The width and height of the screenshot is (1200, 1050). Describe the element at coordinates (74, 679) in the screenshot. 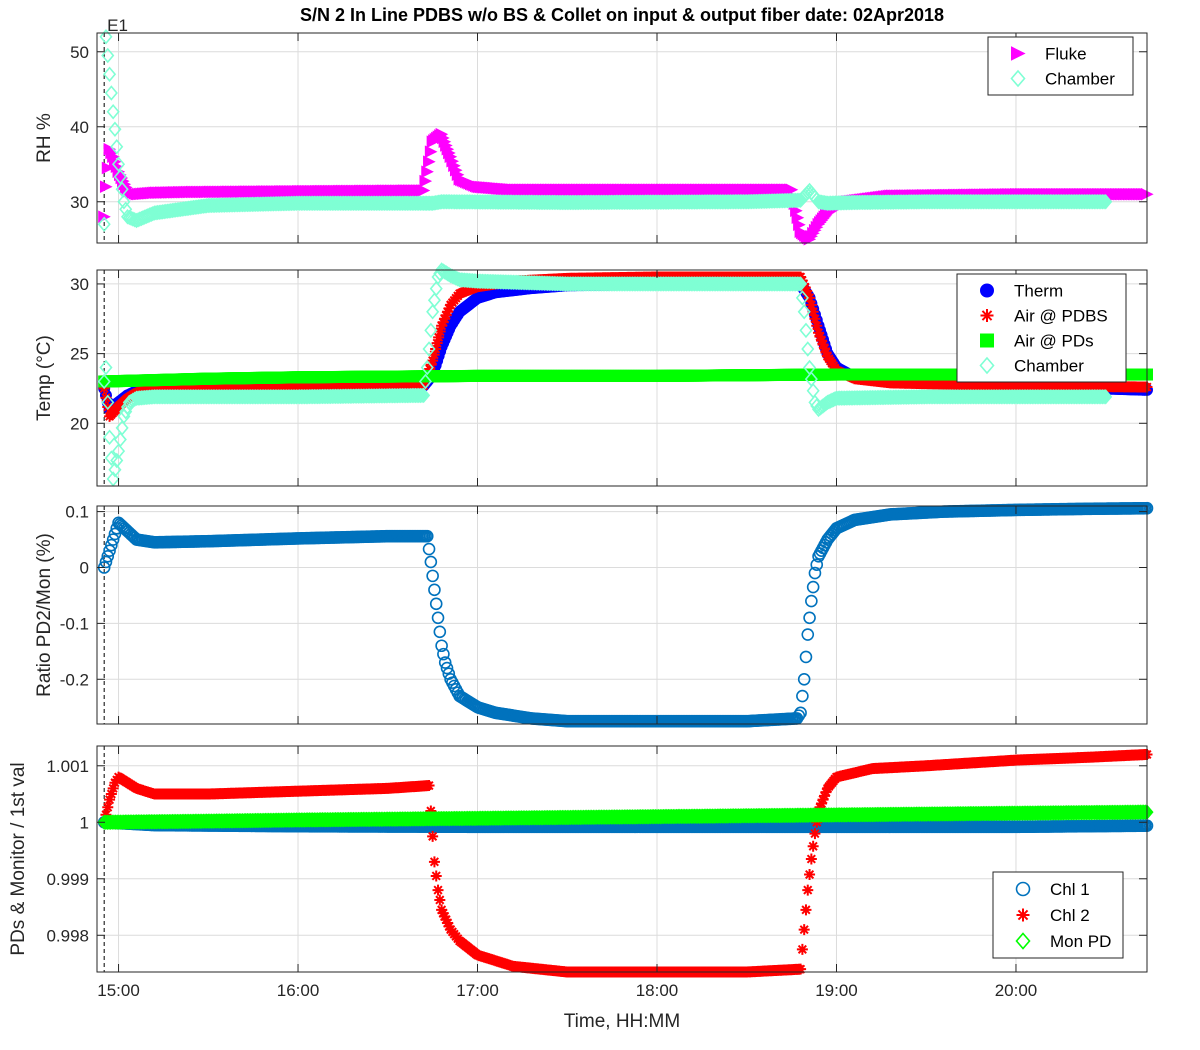

I see `y-tick-label: -0.2` at that location.